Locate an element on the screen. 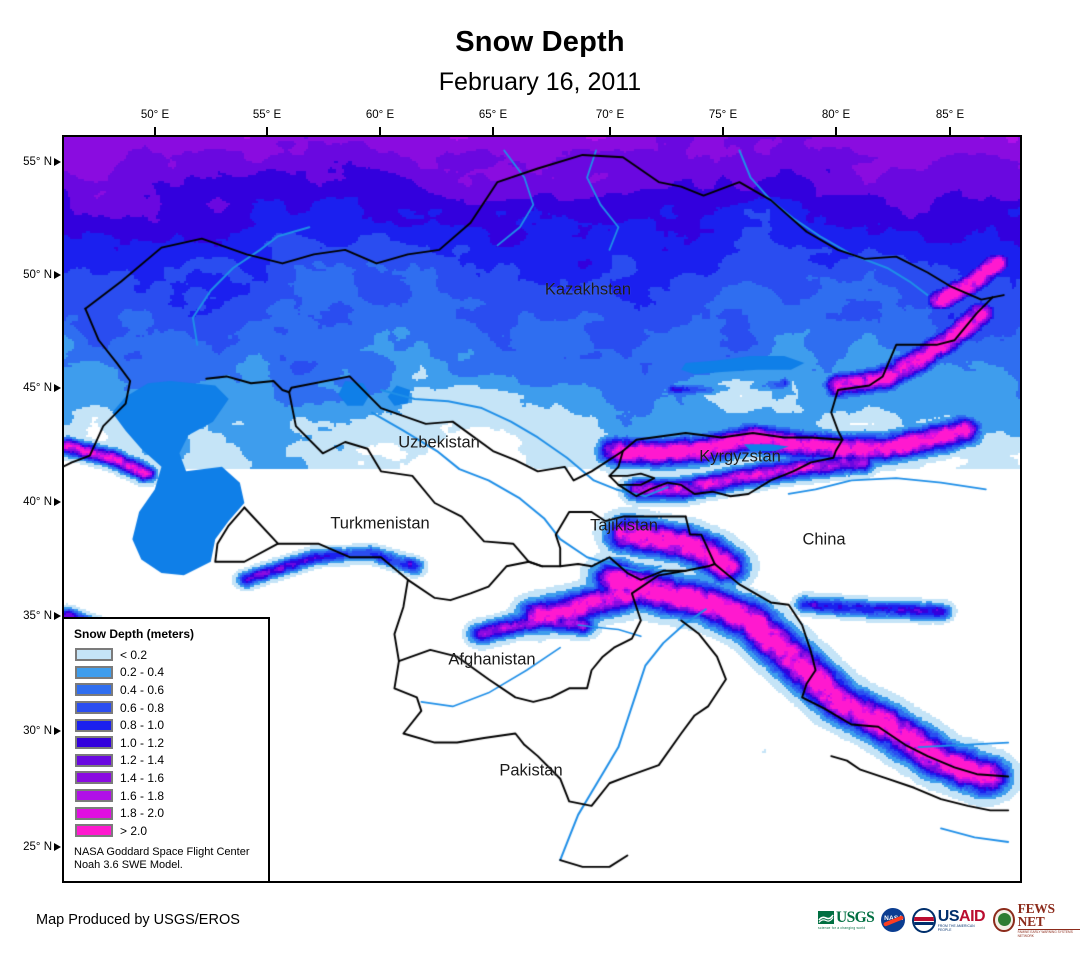  y-axis-label: 55° N is located at coordinates (37, 162).